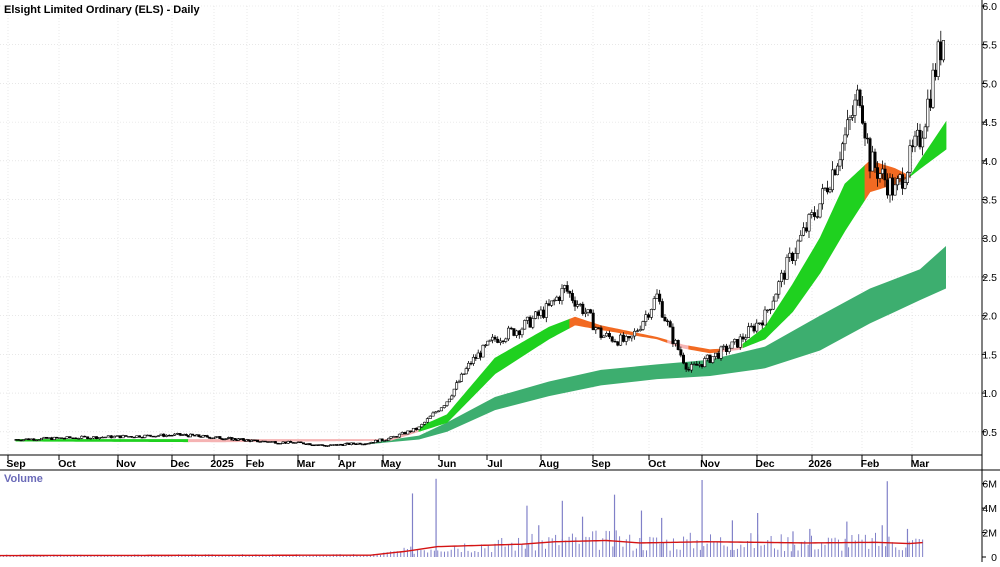 Image resolution: width=1000 pixels, height=567 pixels. I want to click on short-term-ma-band-up, so click(78, 440).